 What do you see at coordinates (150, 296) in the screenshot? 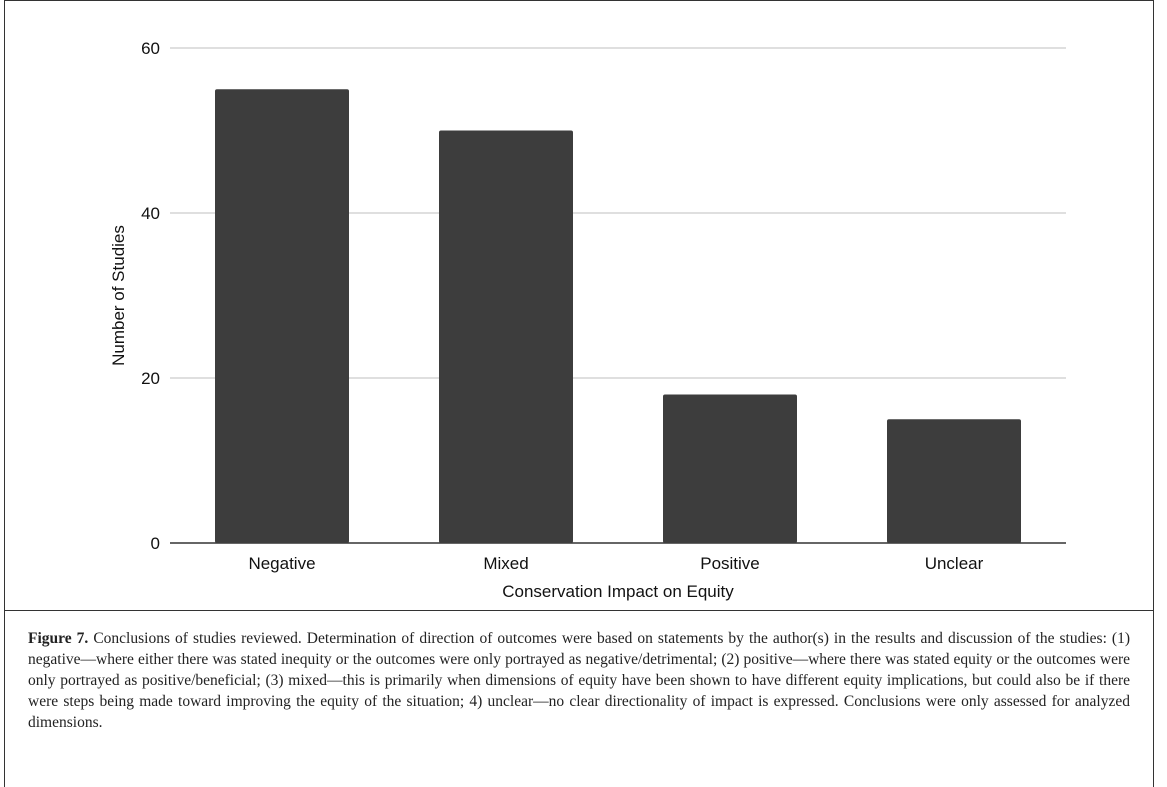
I see `y-tick-labels: 0 20 40 60` at bounding box center [150, 296].